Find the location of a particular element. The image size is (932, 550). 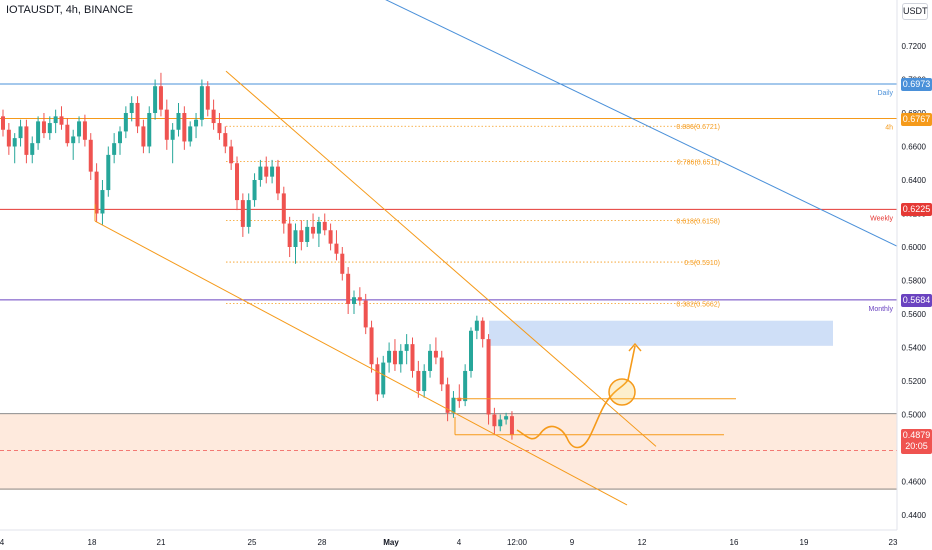

time-tick-label: 21 is located at coordinates (161, 542).